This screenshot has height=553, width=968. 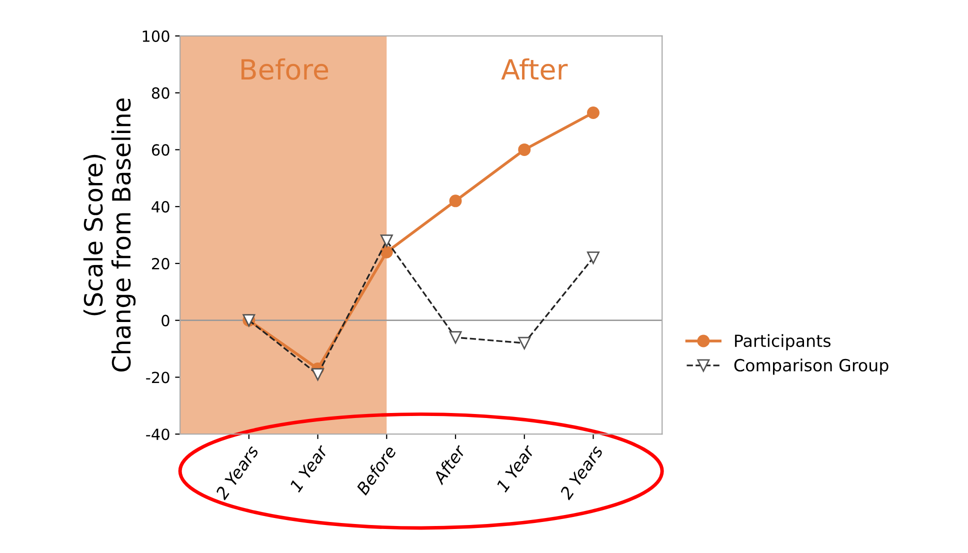 I want to click on y-tick-label: -20, so click(x=158, y=378).